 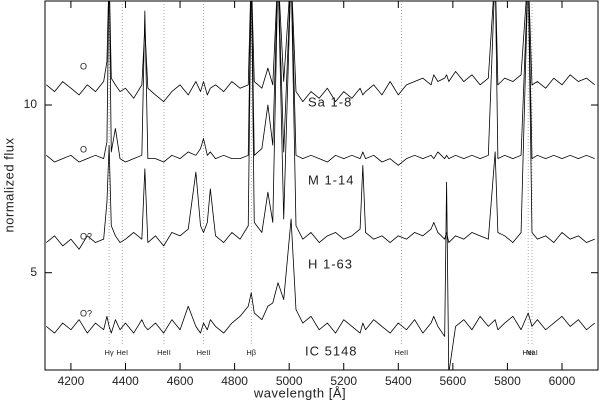 What do you see at coordinates (33, 272) in the screenshot?
I see `y-tick-label: 5` at bounding box center [33, 272].